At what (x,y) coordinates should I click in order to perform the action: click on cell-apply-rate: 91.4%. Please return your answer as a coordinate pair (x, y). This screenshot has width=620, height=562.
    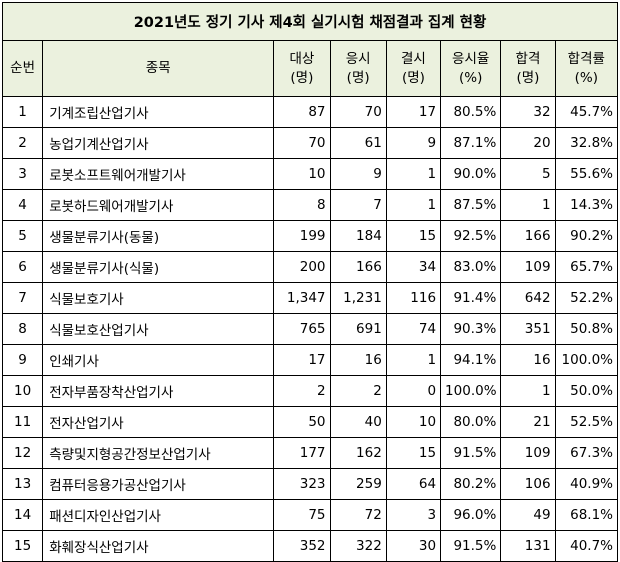
    Looking at the image, I should click on (471, 298).